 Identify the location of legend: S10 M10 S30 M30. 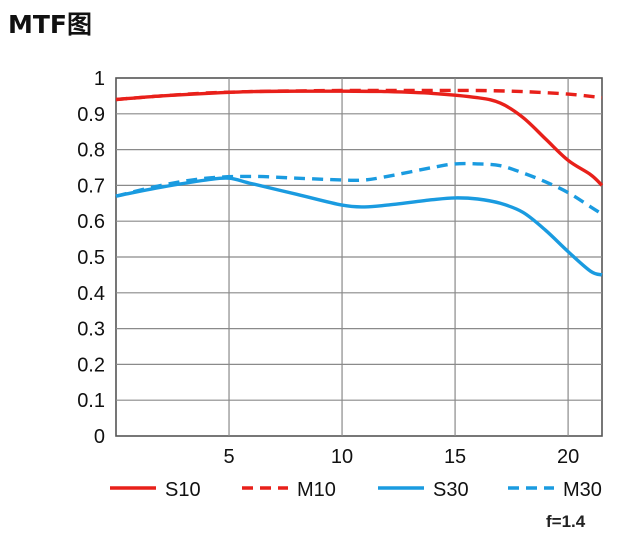
(356, 490).